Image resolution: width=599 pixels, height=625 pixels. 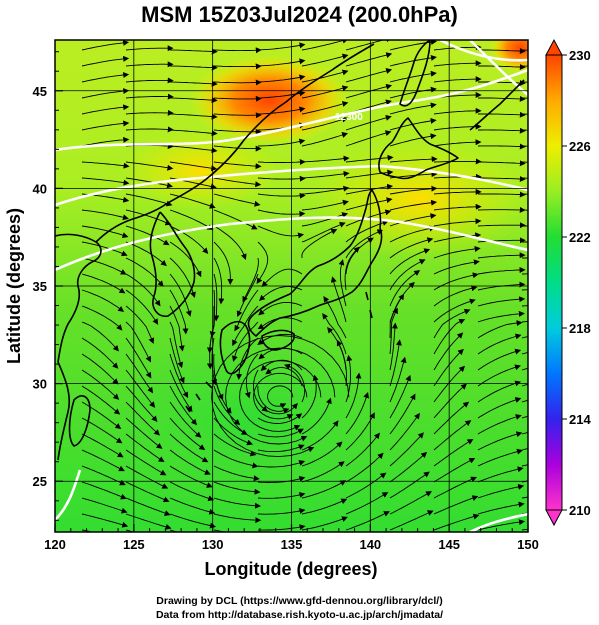 I want to click on y-axis-label: Latitude (degrees), so click(x=14, y=286).